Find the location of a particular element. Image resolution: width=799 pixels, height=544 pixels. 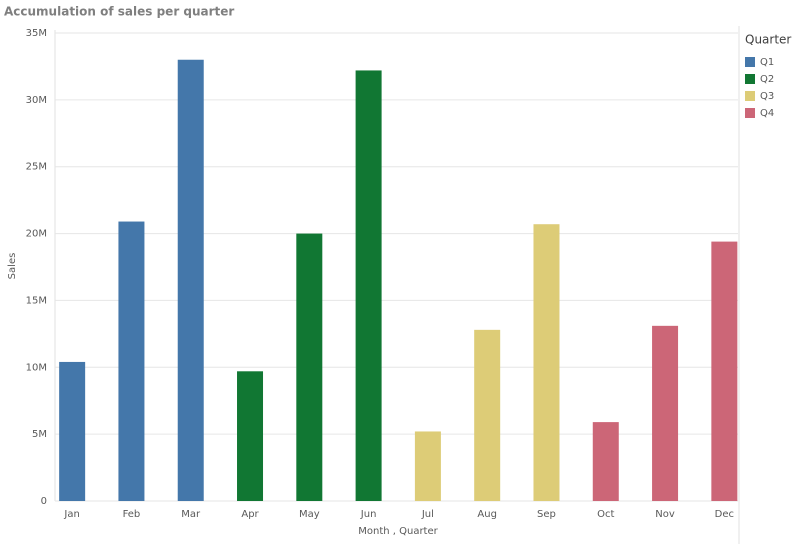

x-tick-label: Sep is located at coordinates (546, 514).